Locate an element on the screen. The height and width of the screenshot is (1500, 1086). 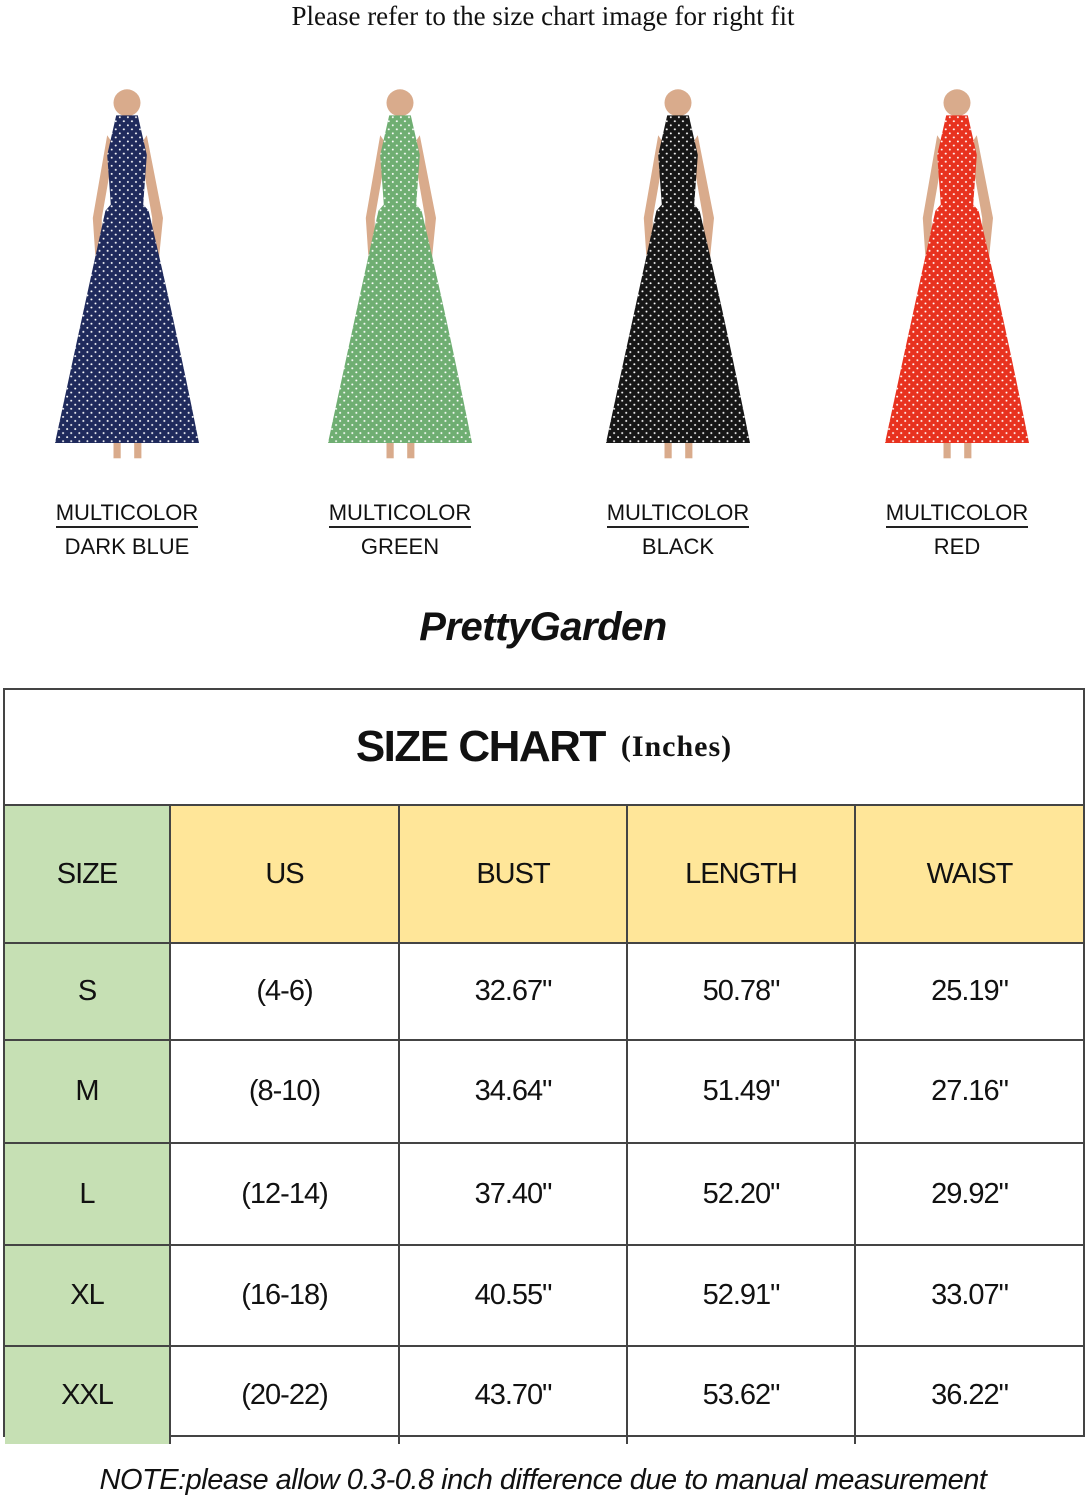
us-cell: (12-14) is located at coordinates (285, 1194).